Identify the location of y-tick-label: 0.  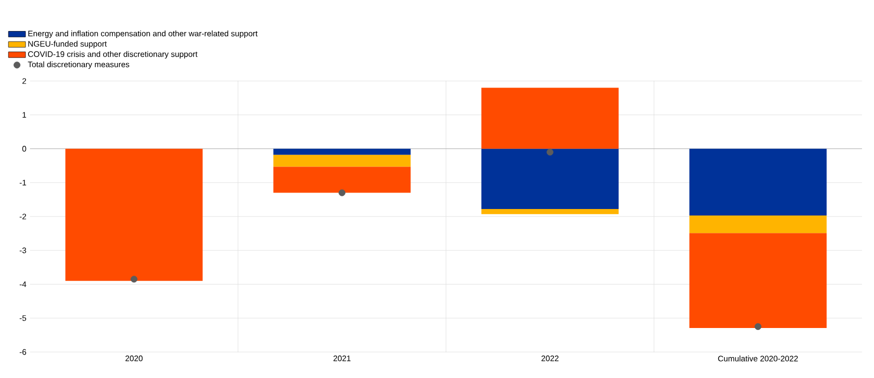
(24, 149).